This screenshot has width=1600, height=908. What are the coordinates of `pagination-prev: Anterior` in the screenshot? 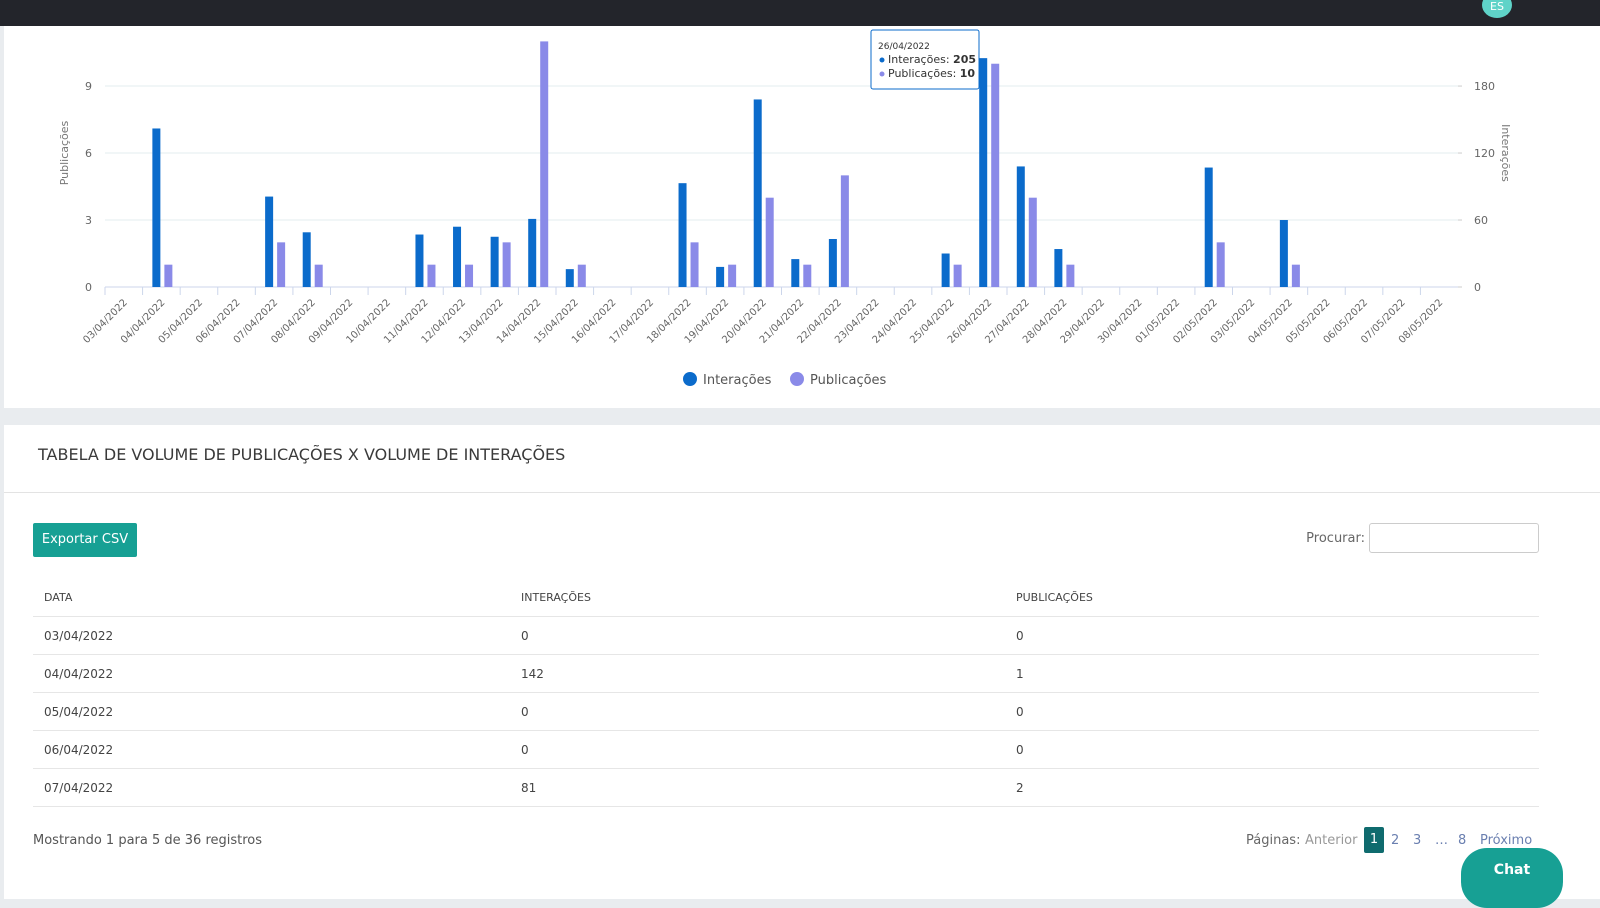 It's located at (1331, 840).